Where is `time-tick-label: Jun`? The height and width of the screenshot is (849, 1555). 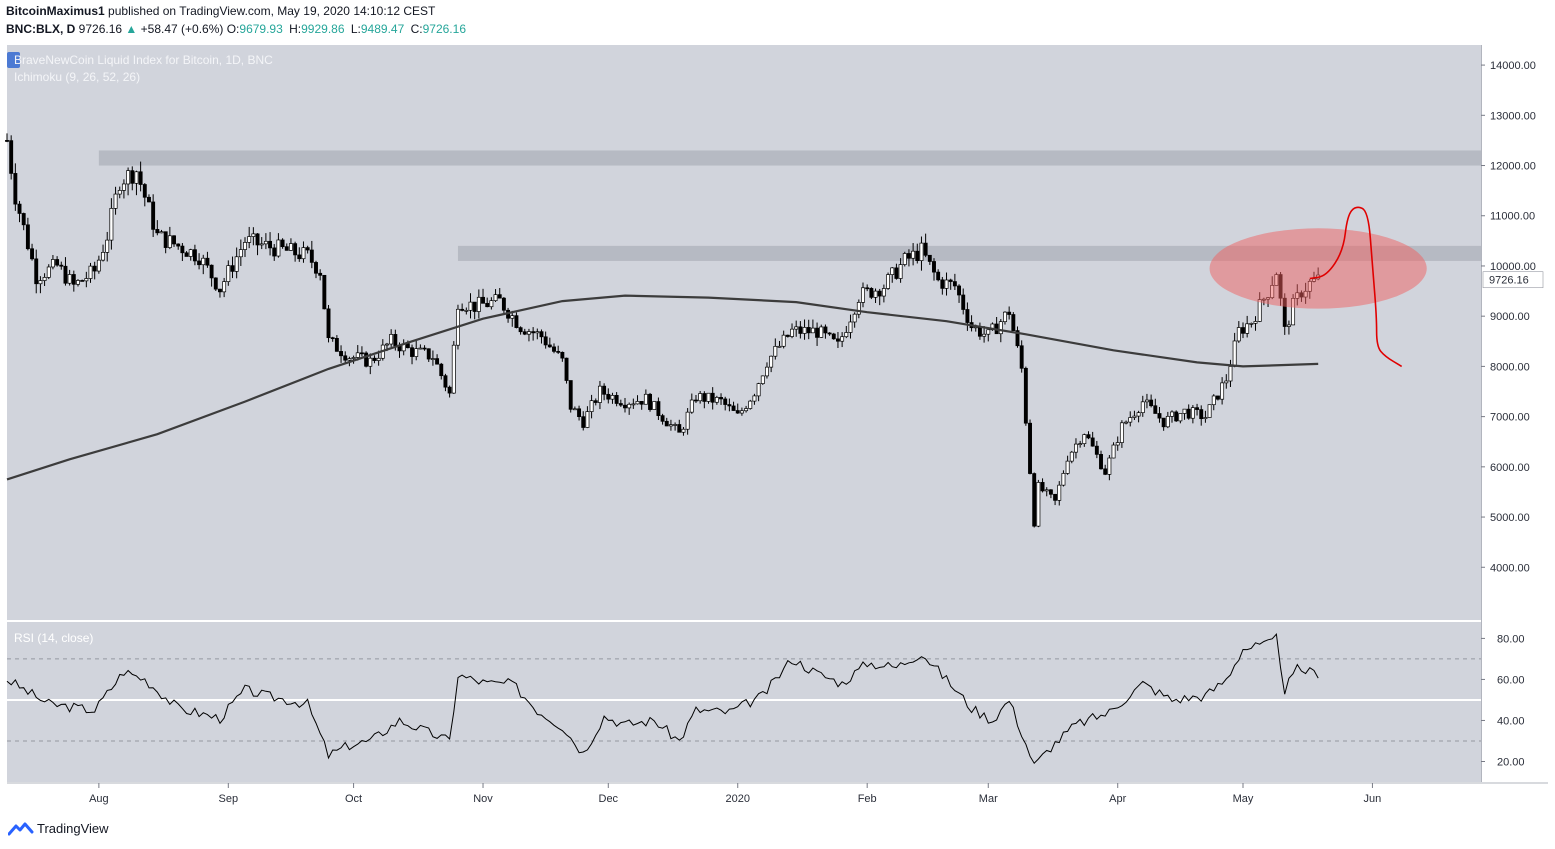 time-tick-label: Jun is located at coordinates (1373, 799).